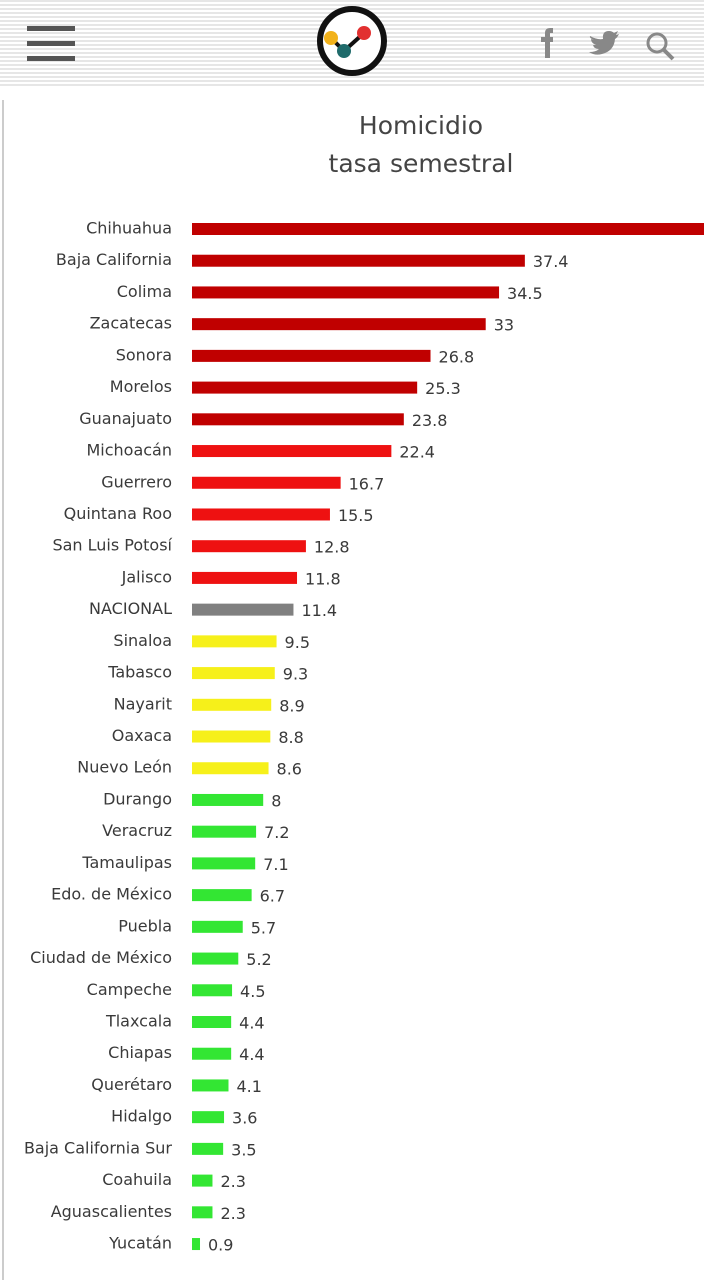 The image size is (704, 1280). Describe the element at coordinates (142, 735) in the screenshot. I see `category-label: Oaxaca` at that location.